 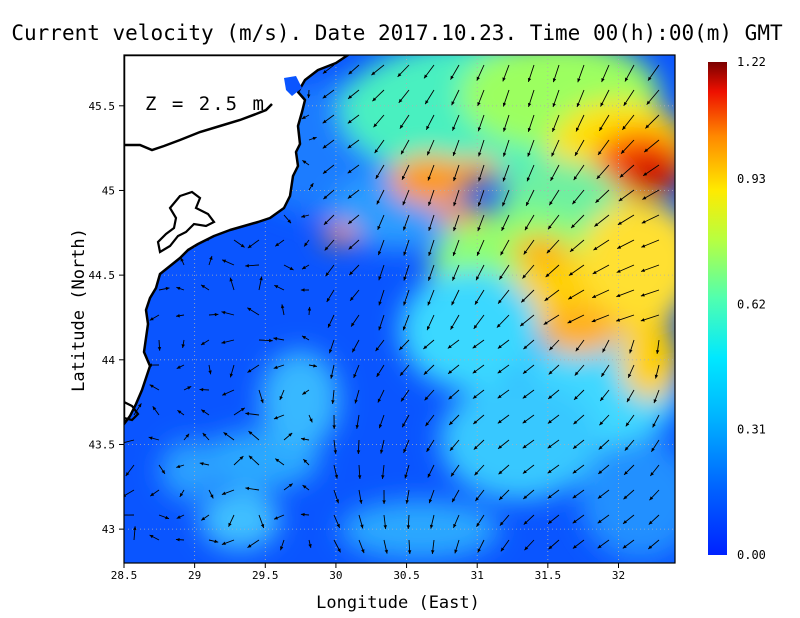 I want to click on y-tick-label: 44, so click(x=109, y=360).